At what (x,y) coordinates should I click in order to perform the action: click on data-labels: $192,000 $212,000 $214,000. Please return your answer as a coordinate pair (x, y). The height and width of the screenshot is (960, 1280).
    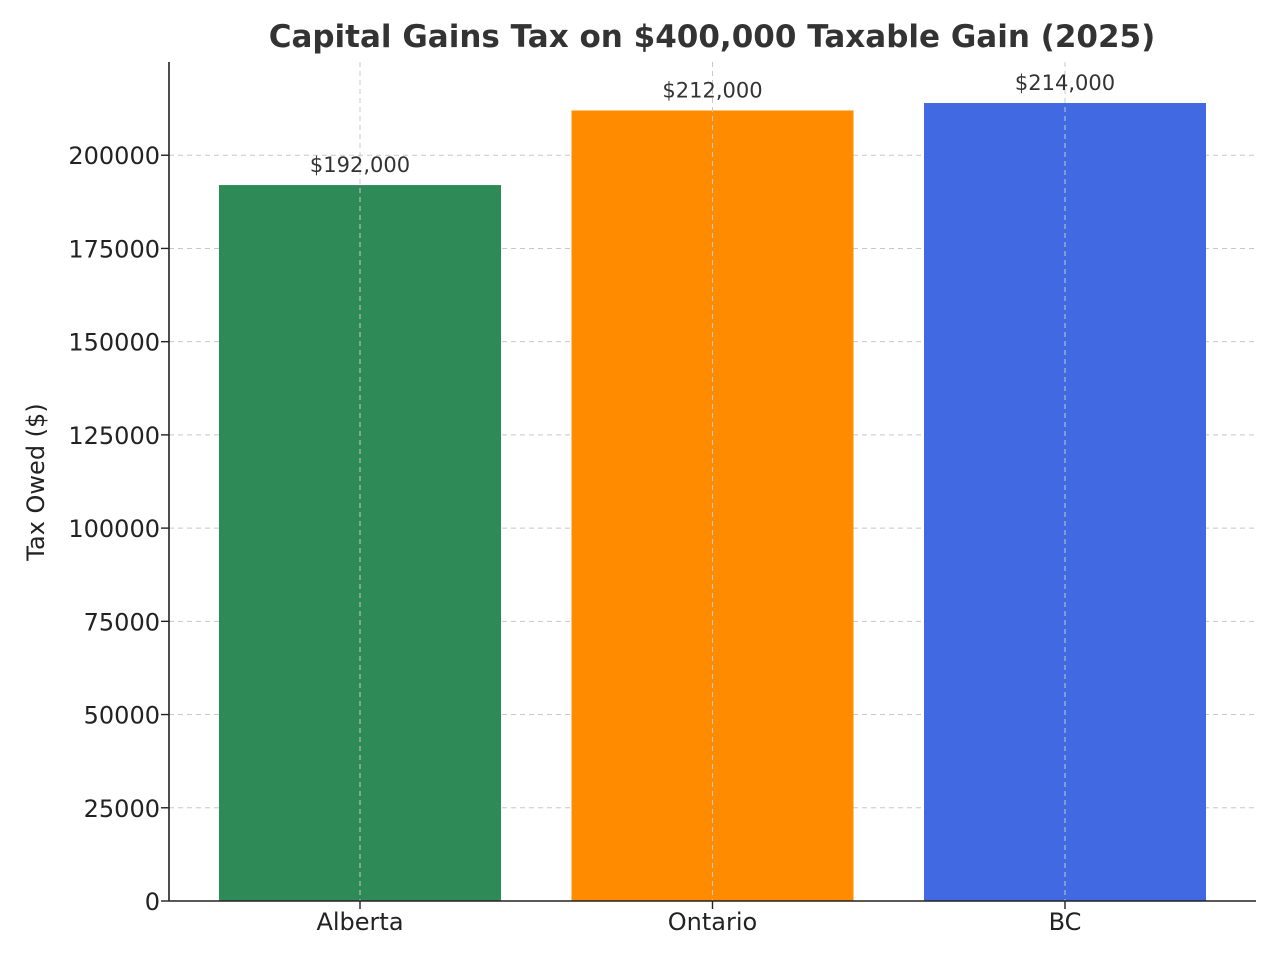
    Looking at the image, I should click on (712, 124).